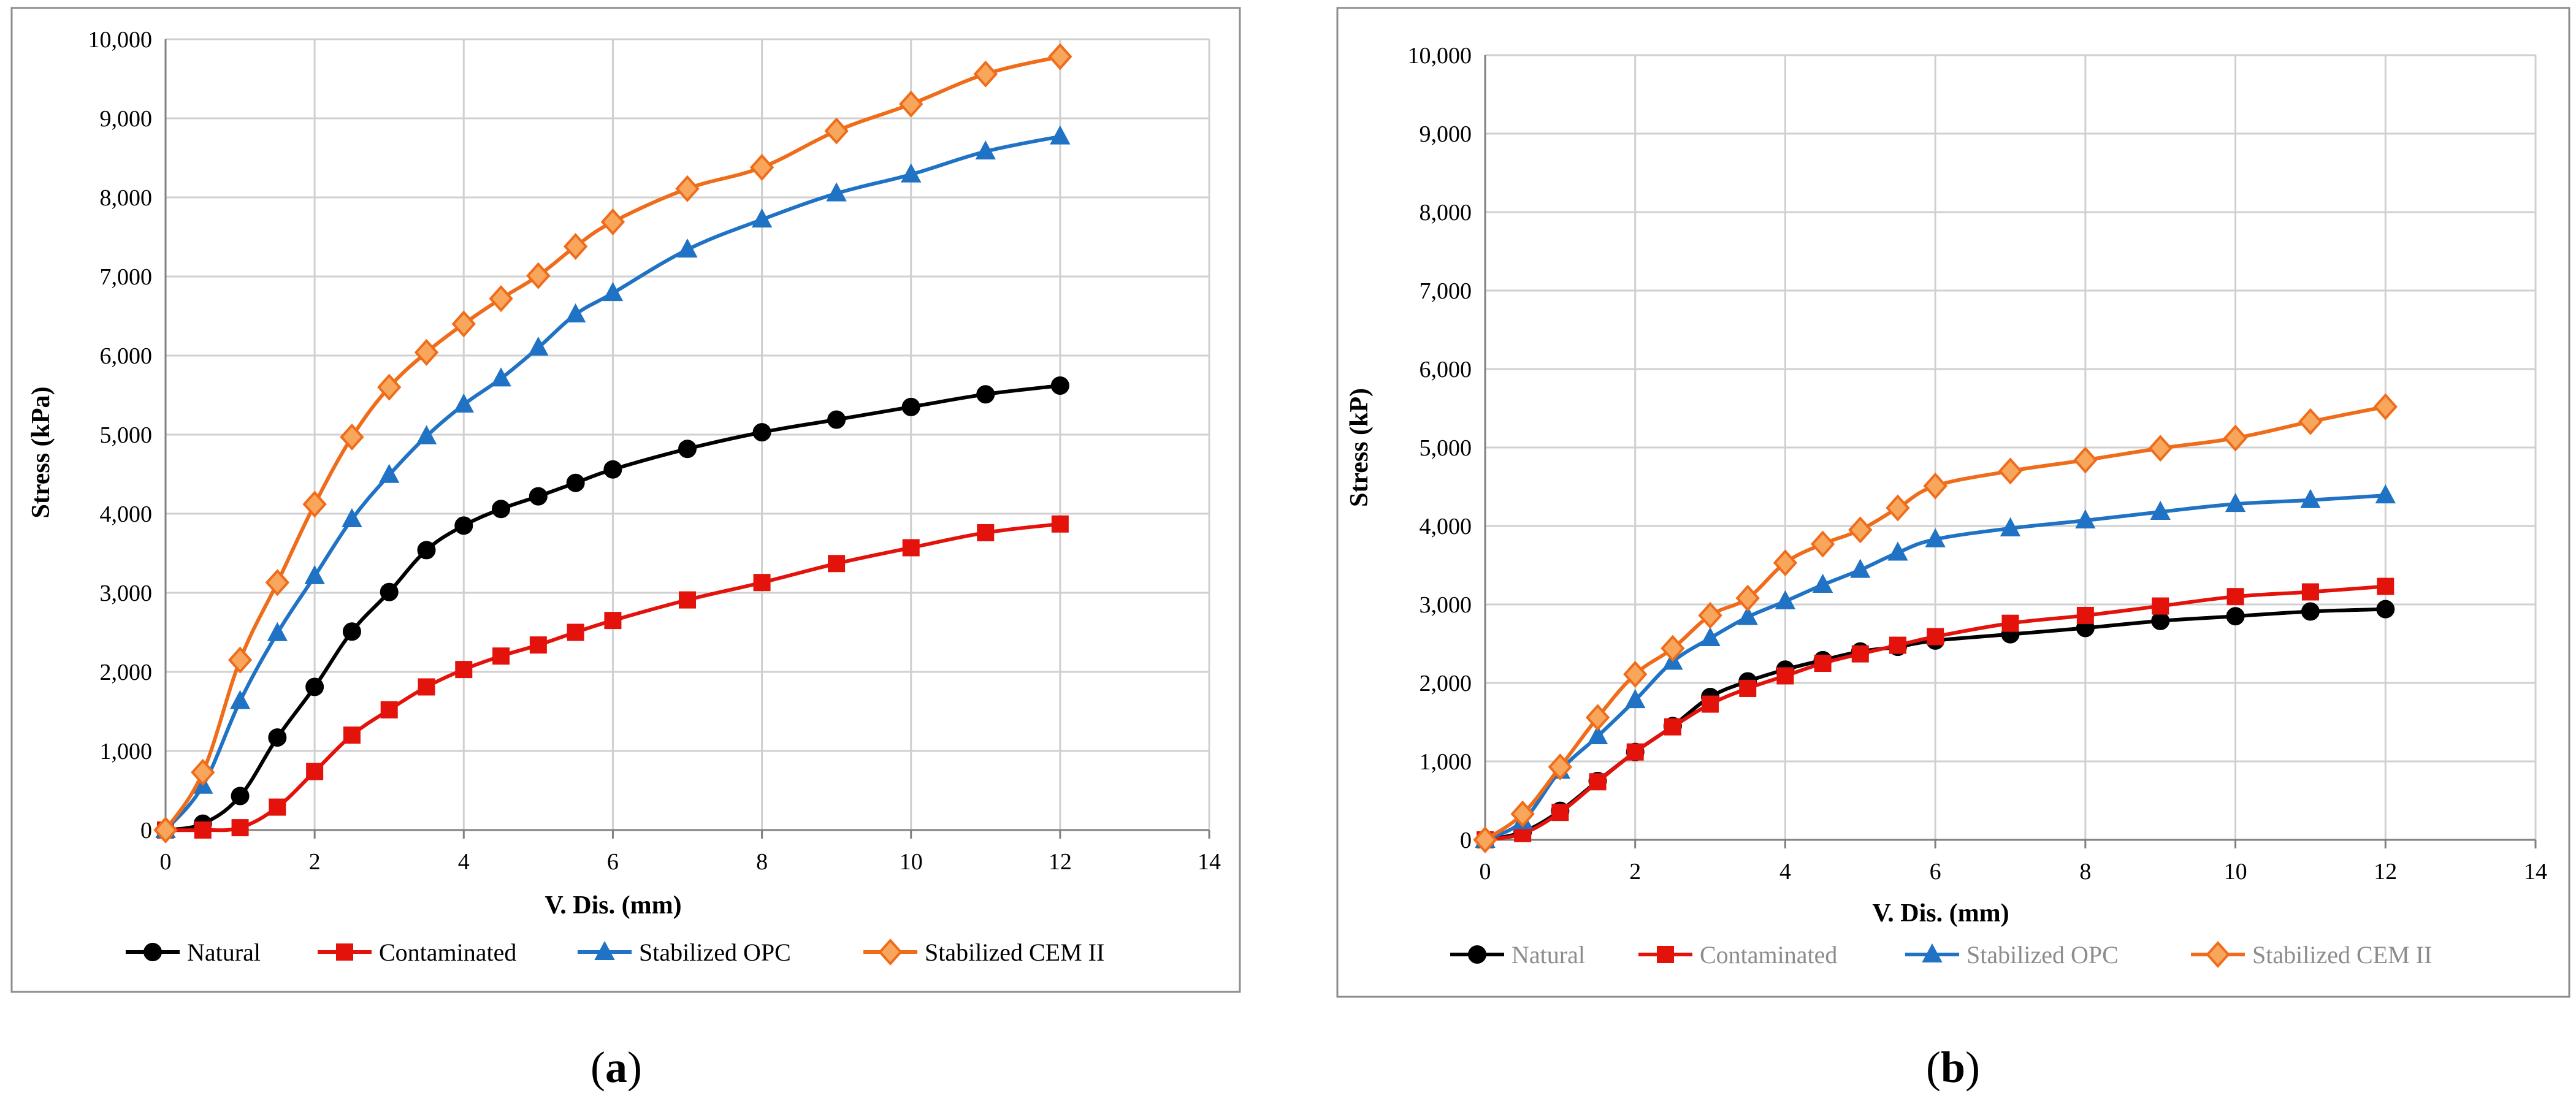 The width and height of the screenshot is (2576, 1101). Describe the element at coordinates (2385, 609) in the screenshot. I see `chart-b-point-natural` at that location.